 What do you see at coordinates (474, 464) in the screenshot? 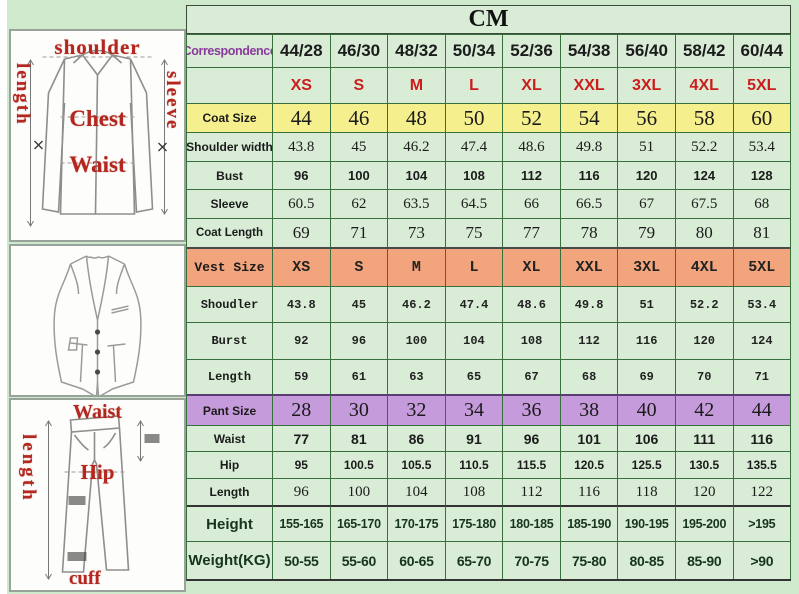
I see `table-cell: 110.5` at bounding box center [474, 464].